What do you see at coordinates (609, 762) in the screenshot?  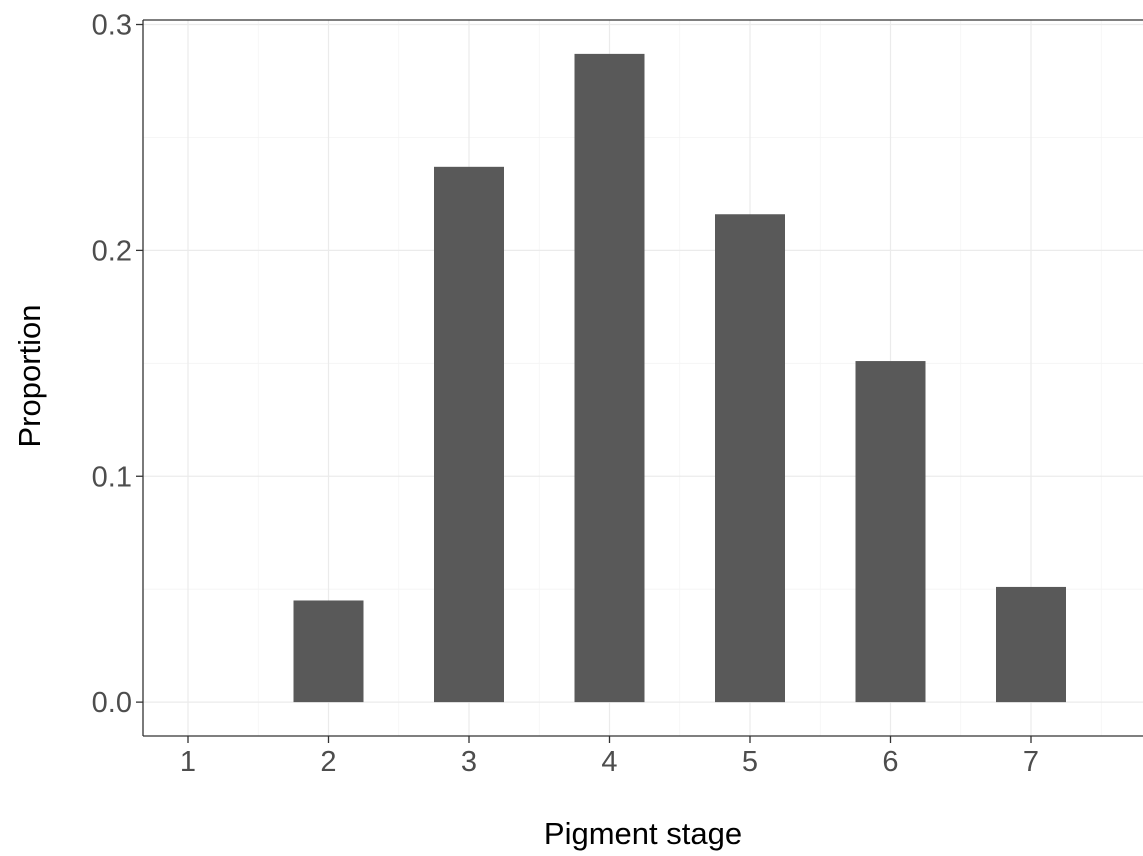 I see `x-tick-label: 4` at bounding box center [609, 762].